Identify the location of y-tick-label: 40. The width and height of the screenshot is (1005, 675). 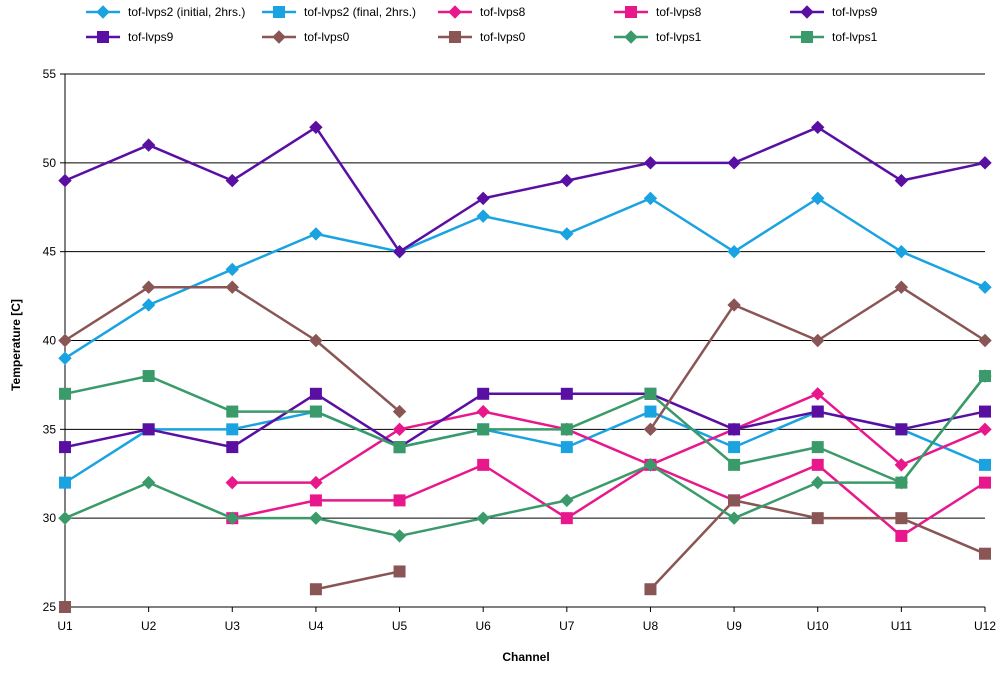
(50, 341).